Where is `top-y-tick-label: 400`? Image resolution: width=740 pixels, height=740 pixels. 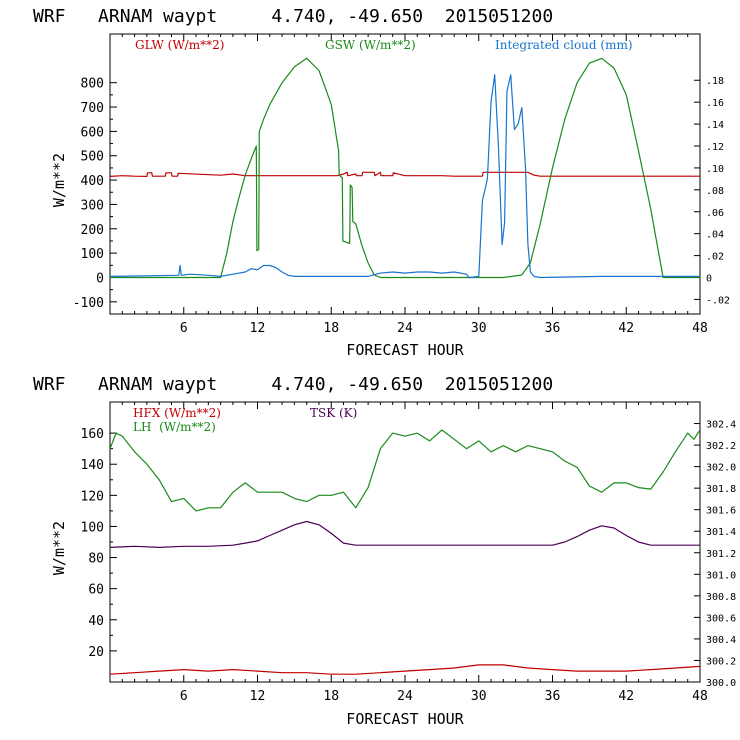
top-y-tick-label: 400 is located at coordinates (92, 181).